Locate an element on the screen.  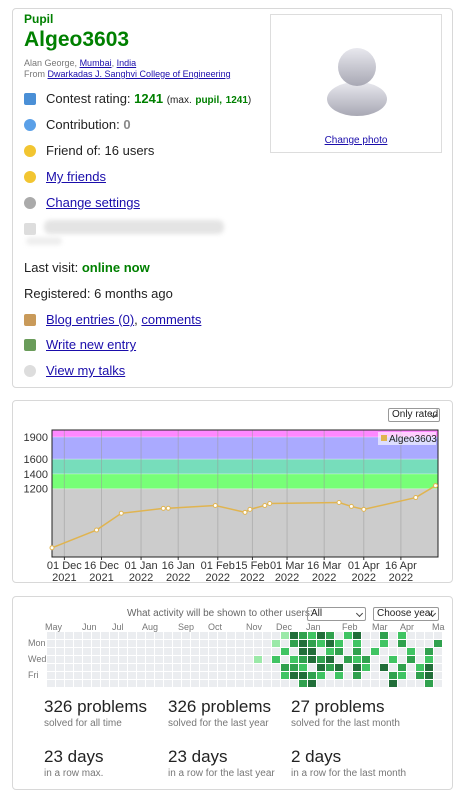
max-rank: pupil is located at coordinates (207, 100).